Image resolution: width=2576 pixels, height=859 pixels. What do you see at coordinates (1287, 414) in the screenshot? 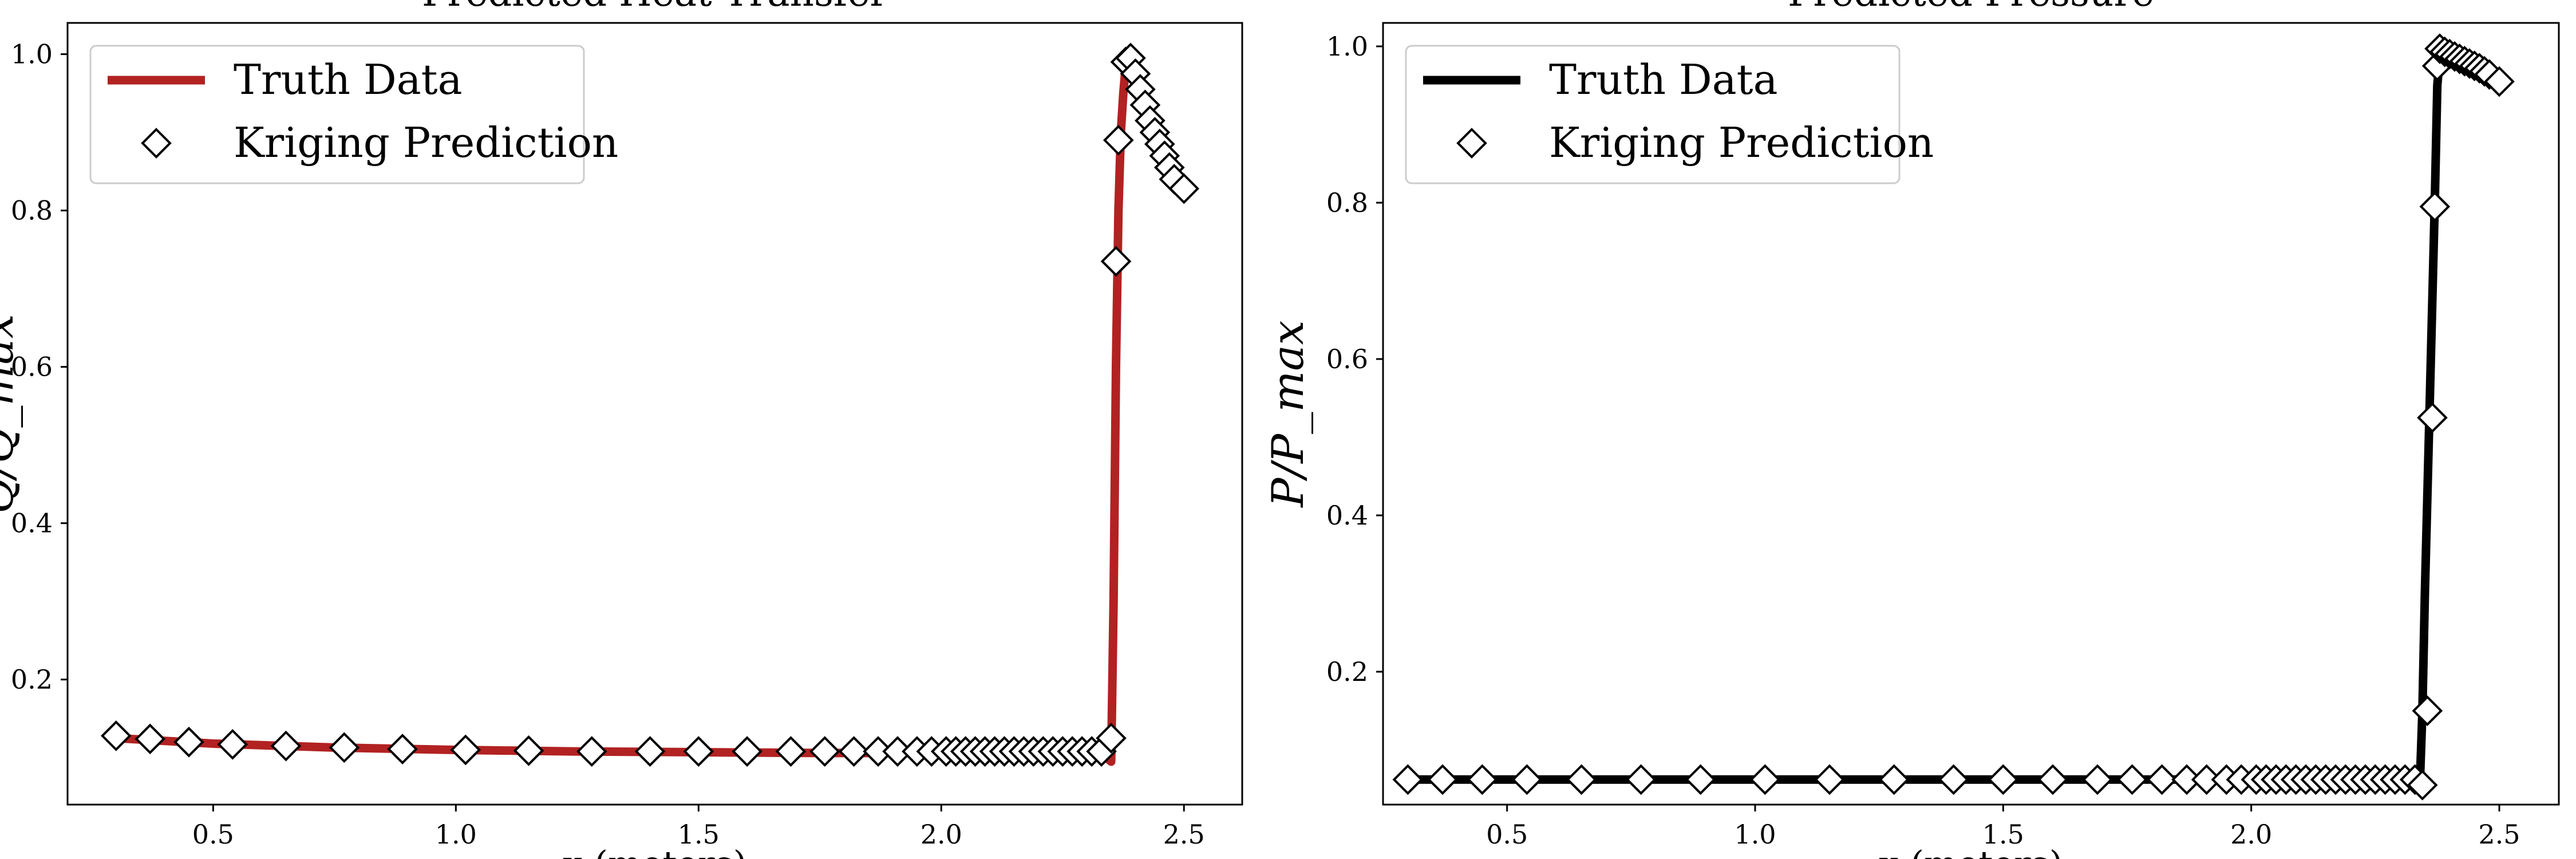
I see `y-axis-label: P/P_max` at bounding box center [1287, 414].